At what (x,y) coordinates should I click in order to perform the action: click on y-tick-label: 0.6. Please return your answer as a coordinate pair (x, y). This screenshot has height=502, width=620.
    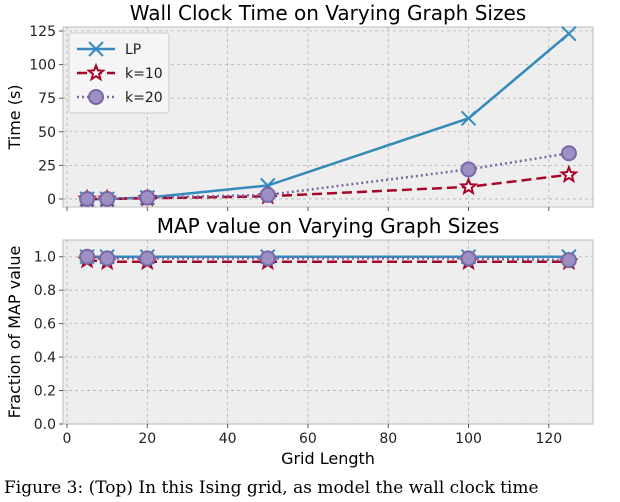
    Looking at the image, I should click on (45, 325).